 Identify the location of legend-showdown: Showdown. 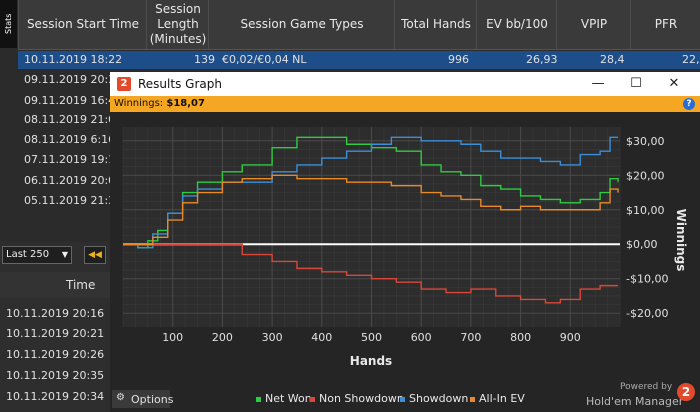
(434, 398).